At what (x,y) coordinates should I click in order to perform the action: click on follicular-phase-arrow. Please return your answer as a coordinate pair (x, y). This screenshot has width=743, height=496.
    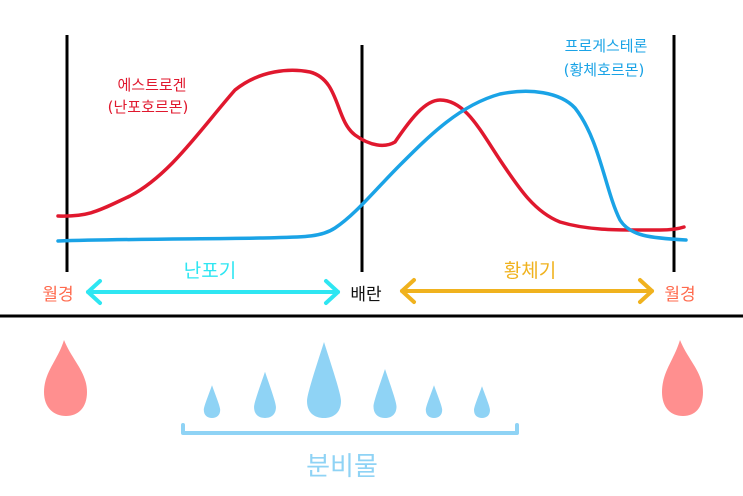
    Looking at the image, I should click on (213, 292).